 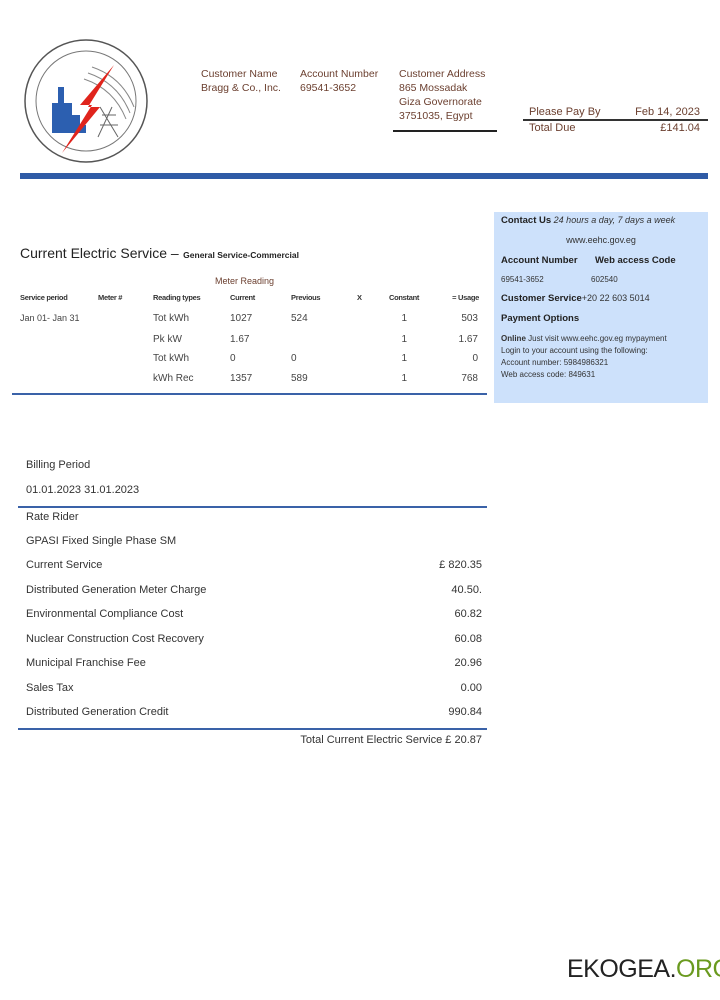 I want to click on address-underline, so click(x=445, y=131).